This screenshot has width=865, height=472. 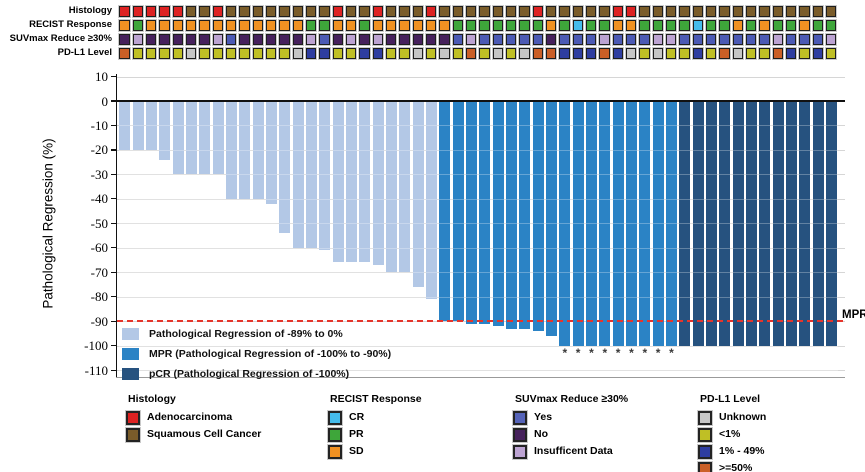 What do you see at coordinates (249, 374) in the screenshot?
I see `legend-label: pCR (Pathological Regression of -100%)` at bounding box center [249, 374].